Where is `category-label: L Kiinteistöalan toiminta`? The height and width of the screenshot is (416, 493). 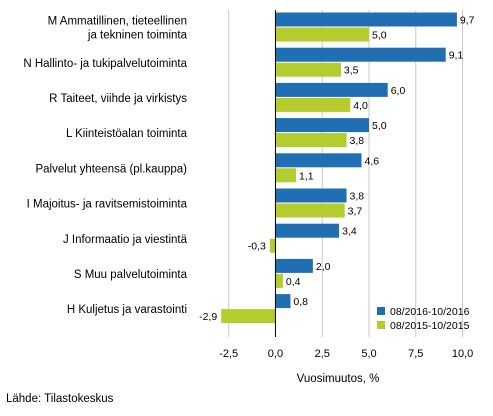 category-label: L Kiinteistöalan toiminta is located at coordinates (127, 134).